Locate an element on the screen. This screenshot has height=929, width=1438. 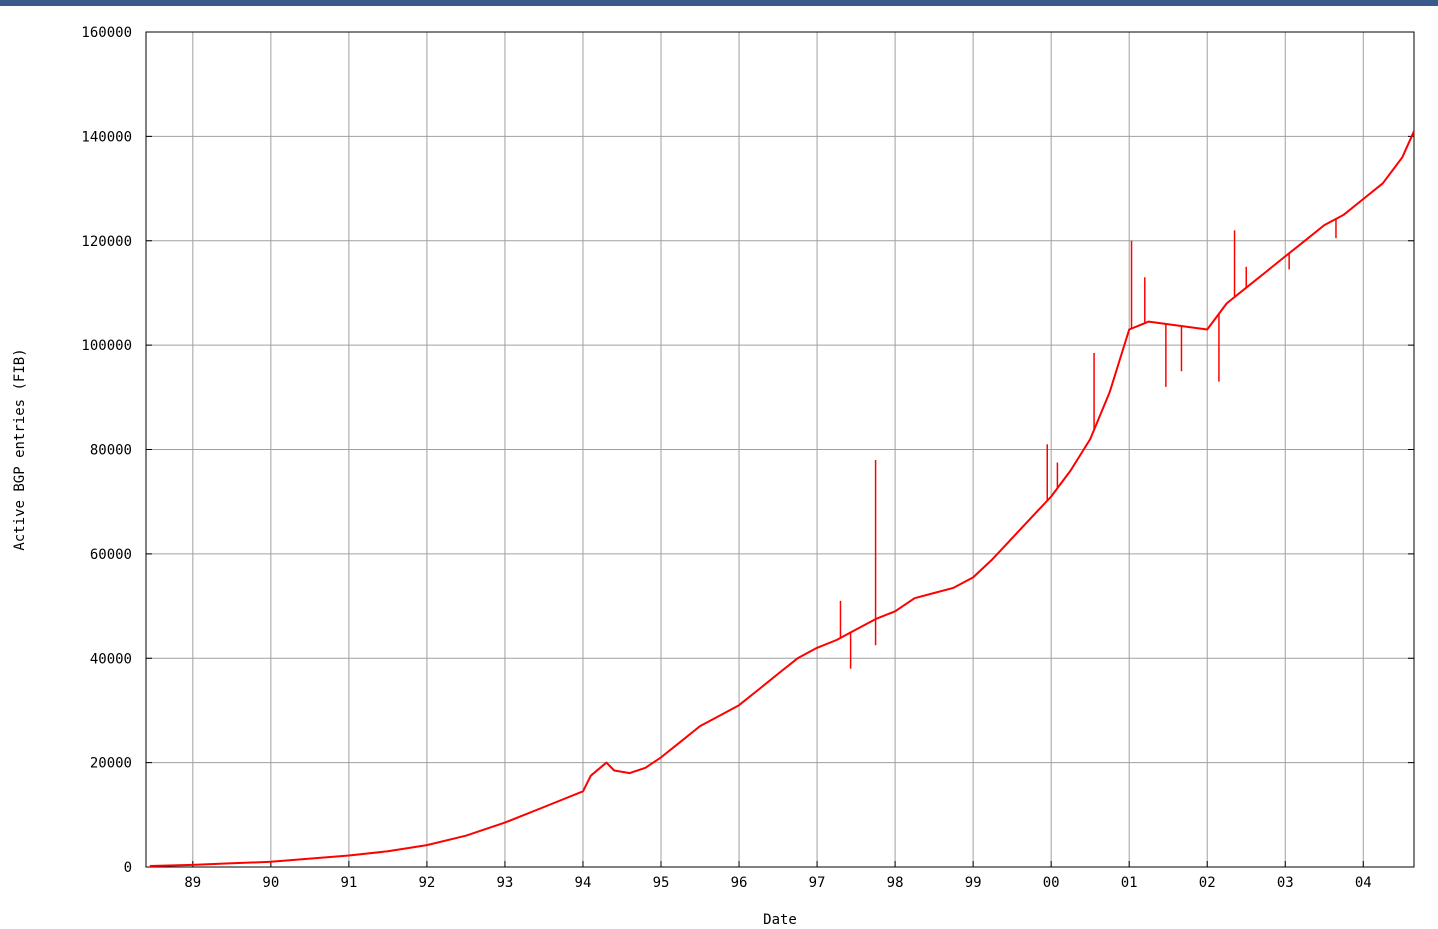
x-tick-label: 01 is located at coordinates (1129, 883).